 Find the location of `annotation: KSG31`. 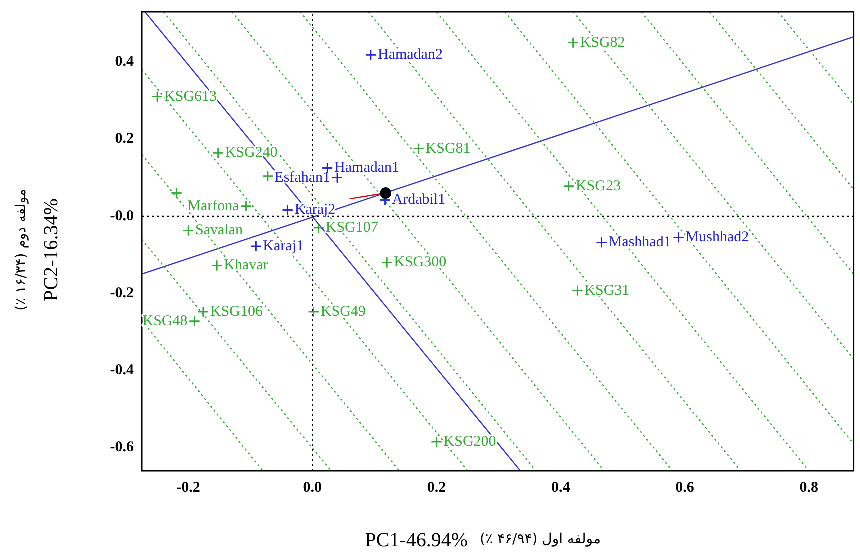

annotation: KSG31 is located at coordinates (607, 290).